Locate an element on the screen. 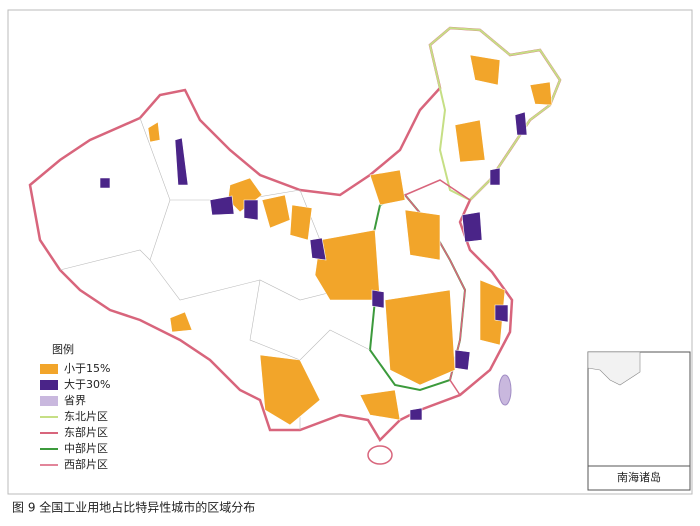 This screenshot has width=700, height=526. inset: 南海诸岛 is located at coordinates (639, 421).